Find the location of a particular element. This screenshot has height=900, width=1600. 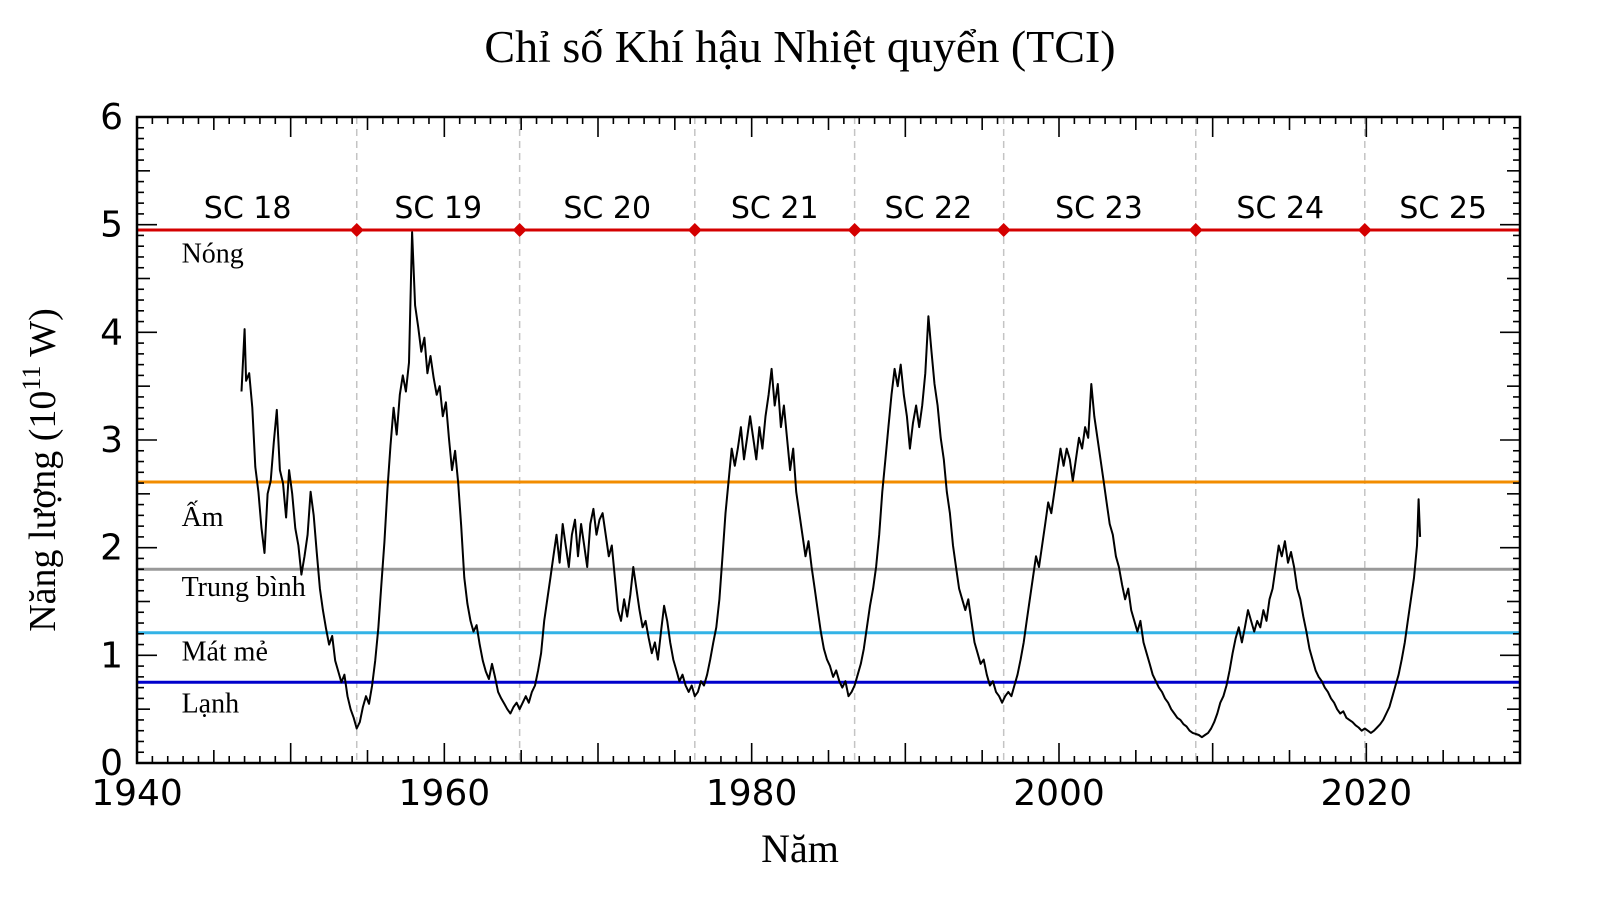

x-tick-label: 1980 is located at coordinates (752, 793).